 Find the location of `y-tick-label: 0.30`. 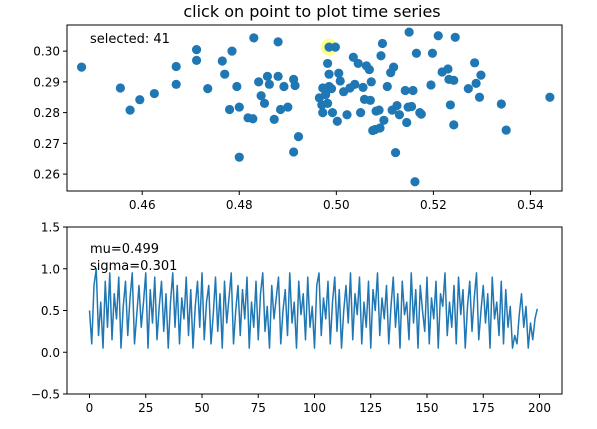

y-tick-label: 0.30 is located at coordinates (46, 52).